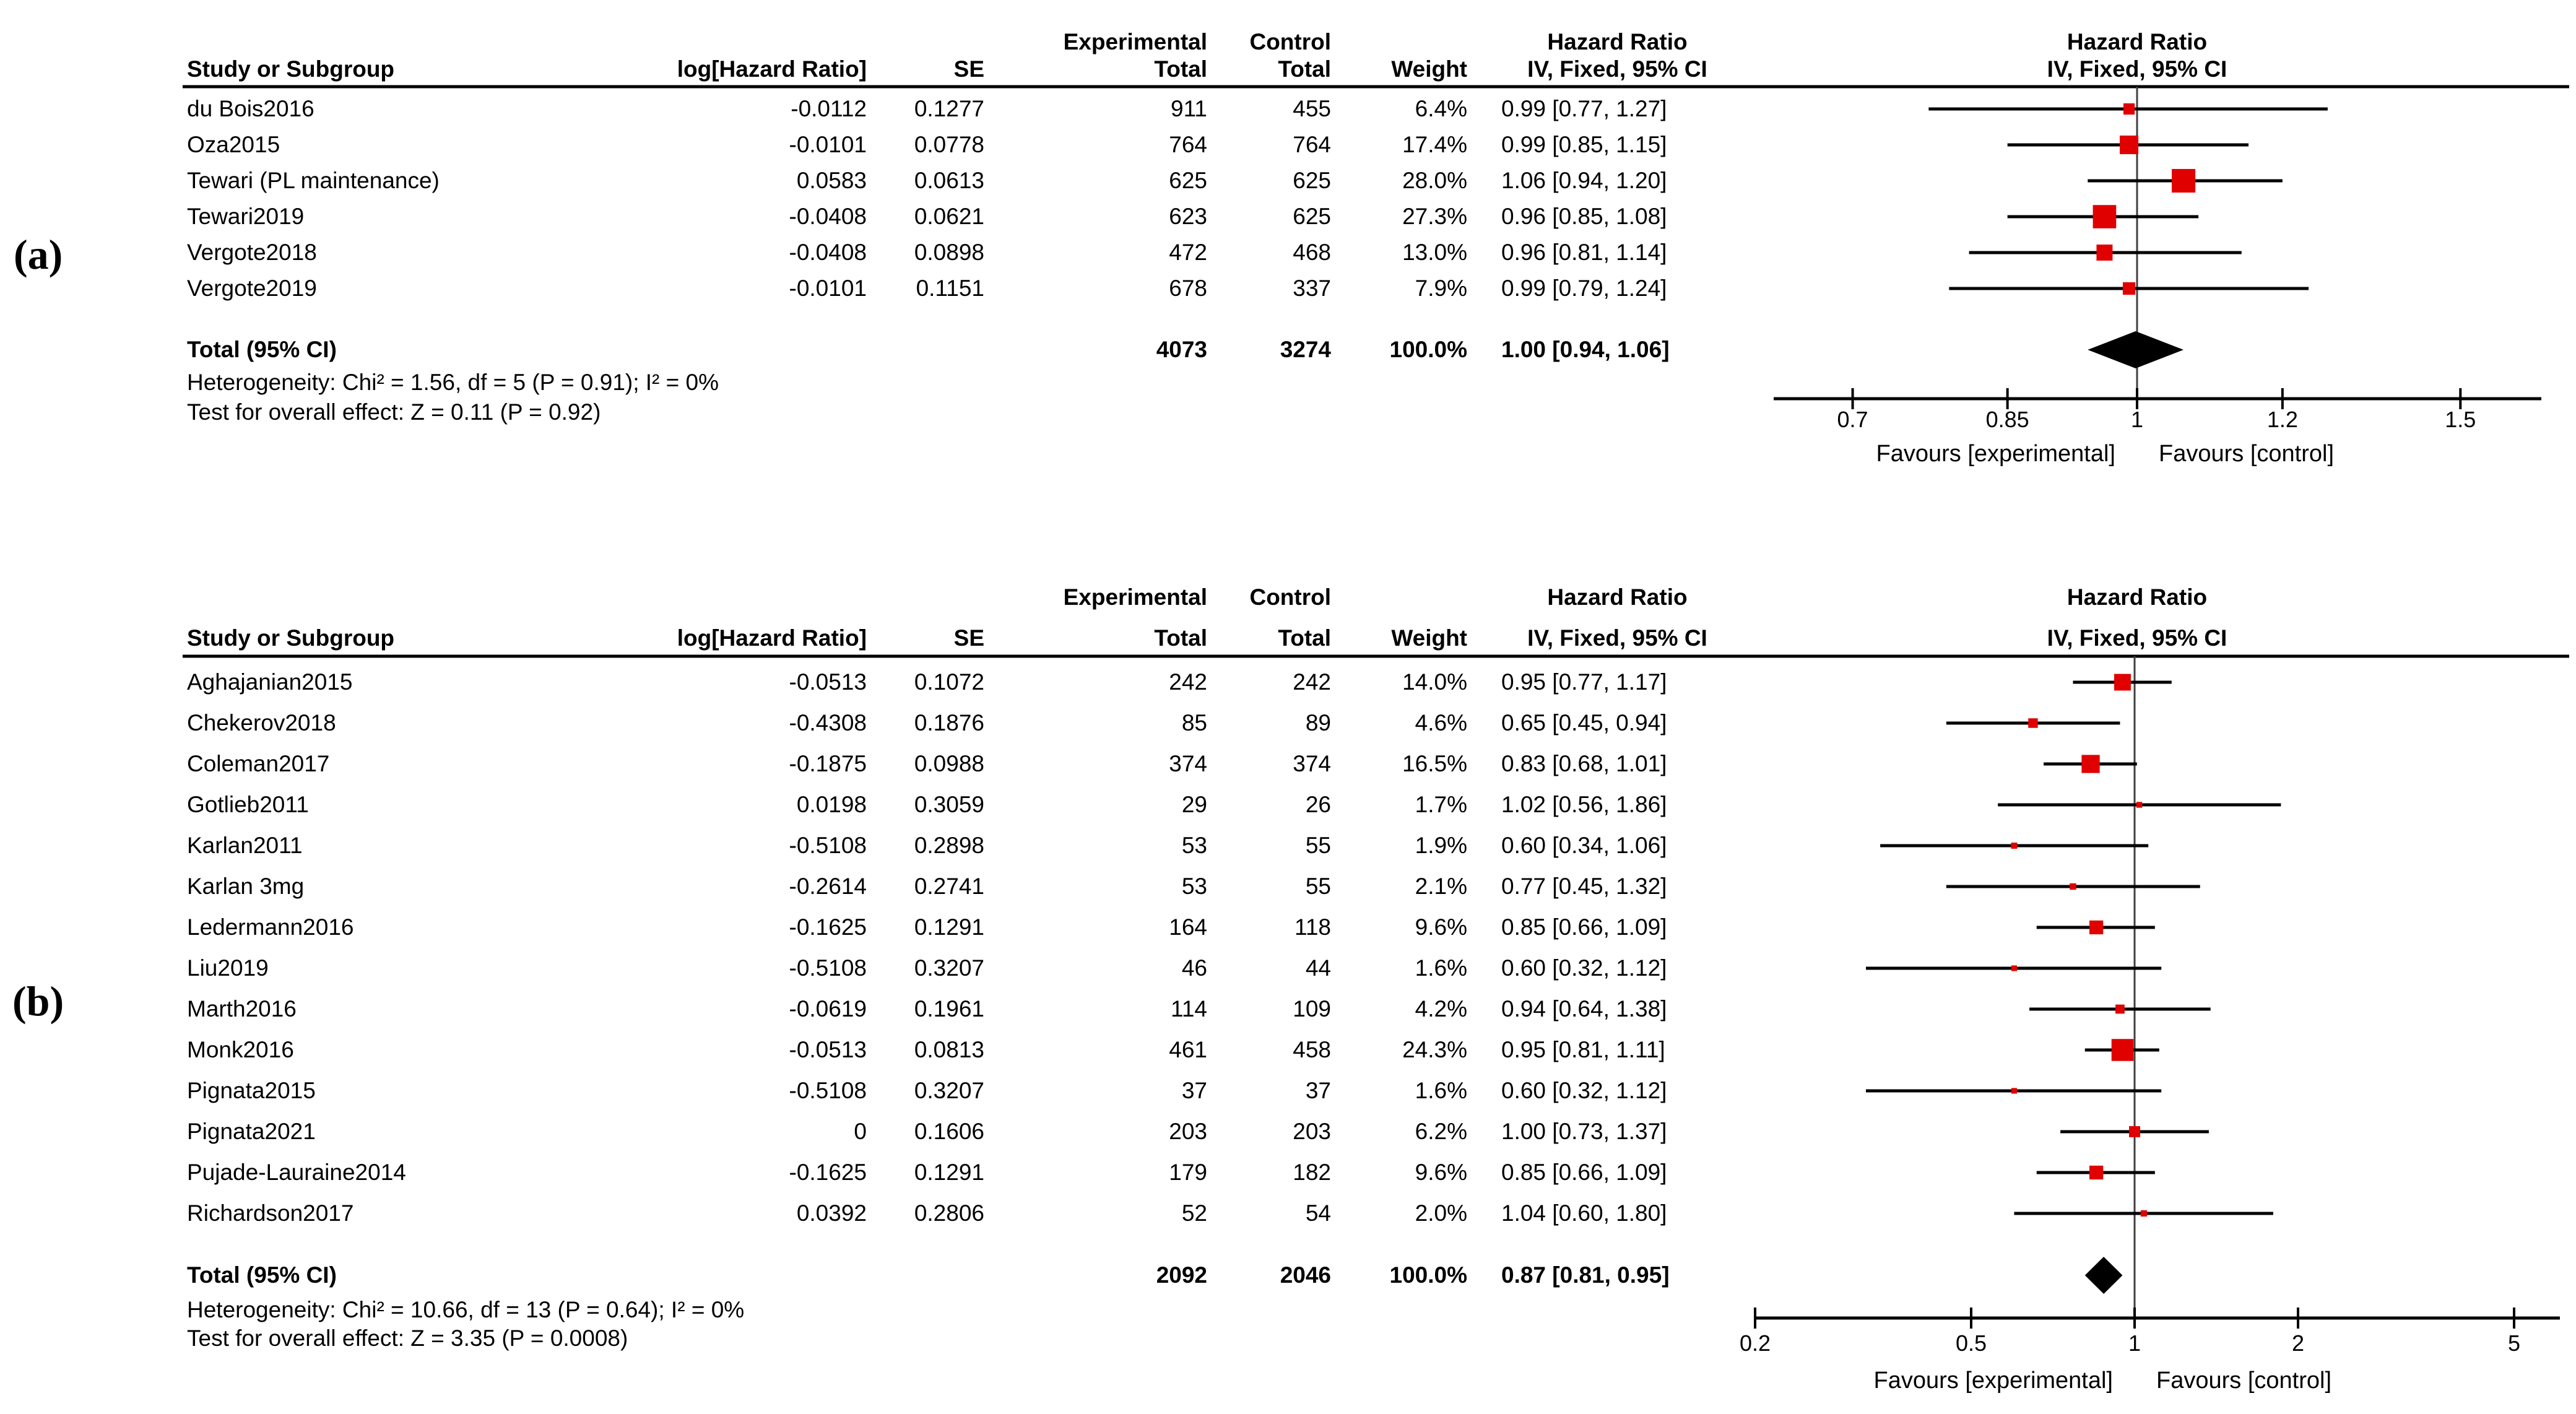 This screenshot has height=1414, width=2576. I want to click on control-total-value: 468, so click(1312, 253).